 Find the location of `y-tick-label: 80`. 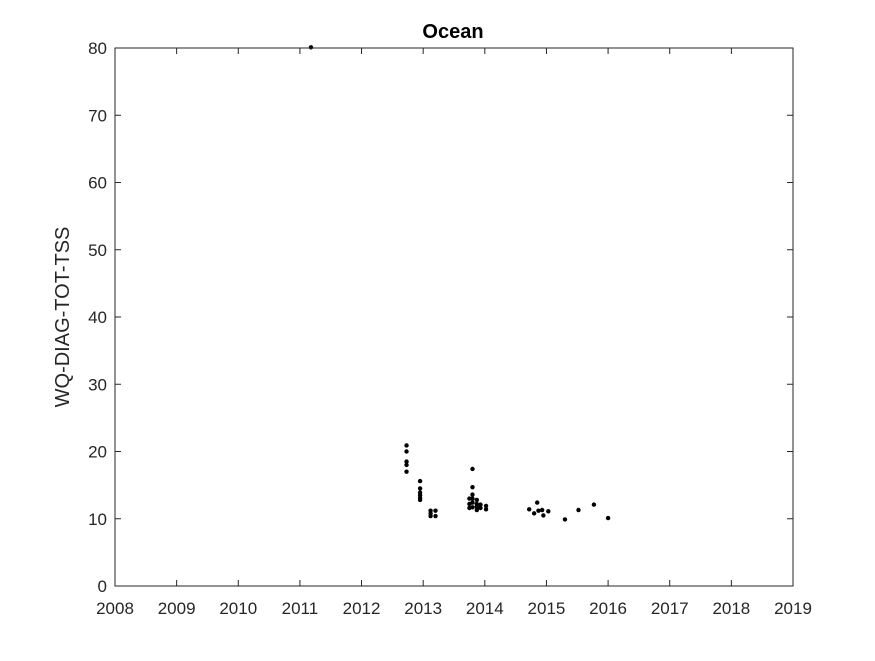

y-tick-label: 80 is located at coordinates (97, 48).